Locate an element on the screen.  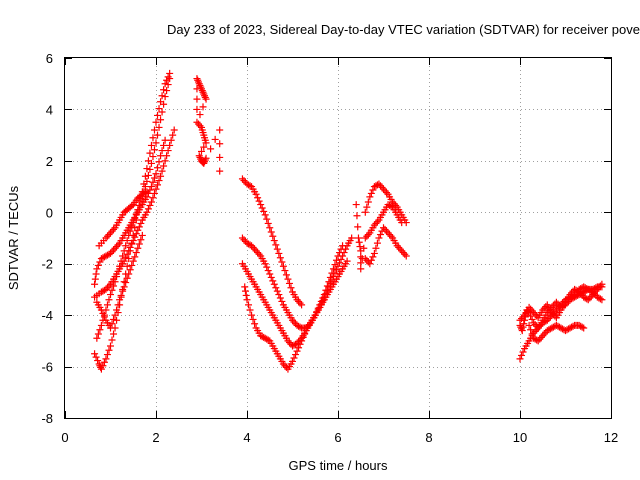
series-arc-f is located at coordinates (119, 281).